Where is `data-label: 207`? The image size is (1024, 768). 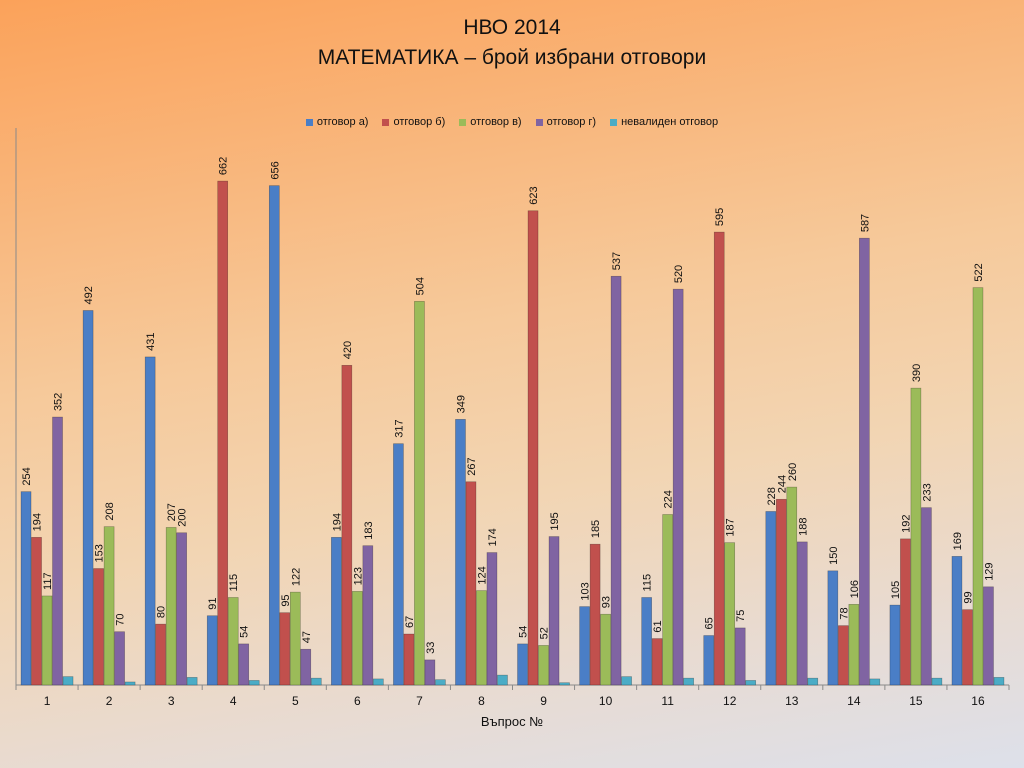 data-label: 207 is located at coordinates (172, 512).